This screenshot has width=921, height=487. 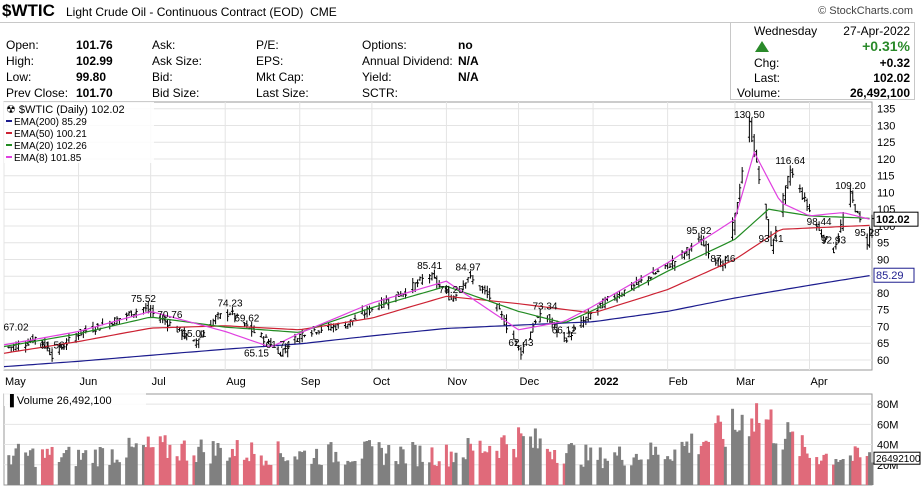 I want to click on copyright: © StockCharts.com, so click(x=865, y=11).